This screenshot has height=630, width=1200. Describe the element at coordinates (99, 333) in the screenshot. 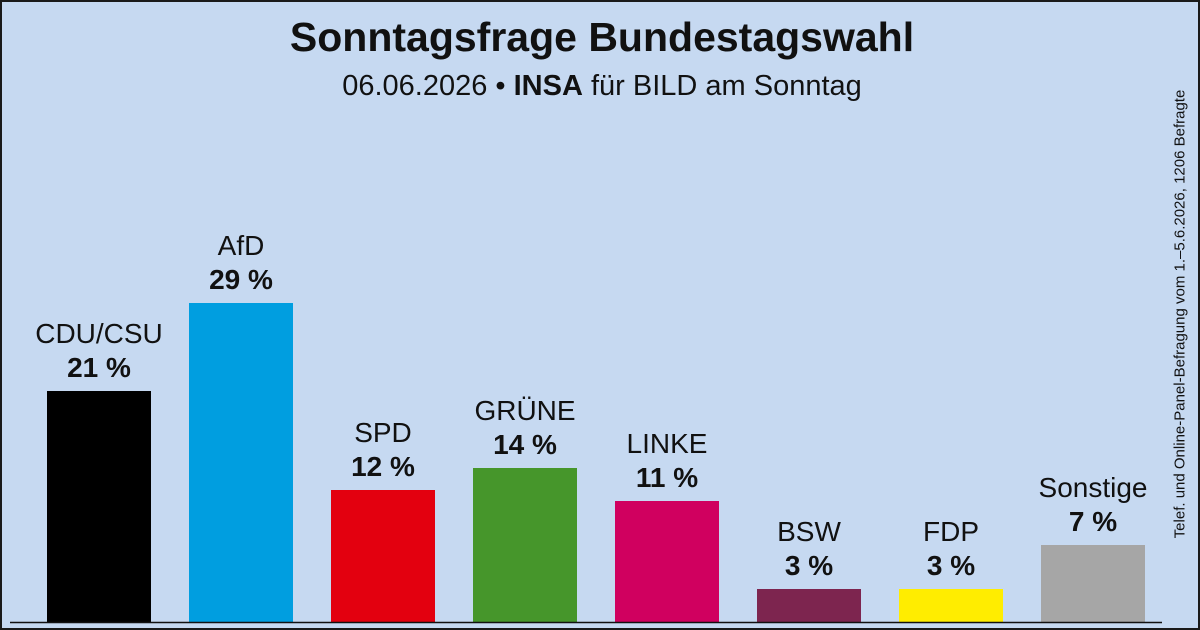

I see `category-label-cdu-csu: CDU/CSU` at that location.